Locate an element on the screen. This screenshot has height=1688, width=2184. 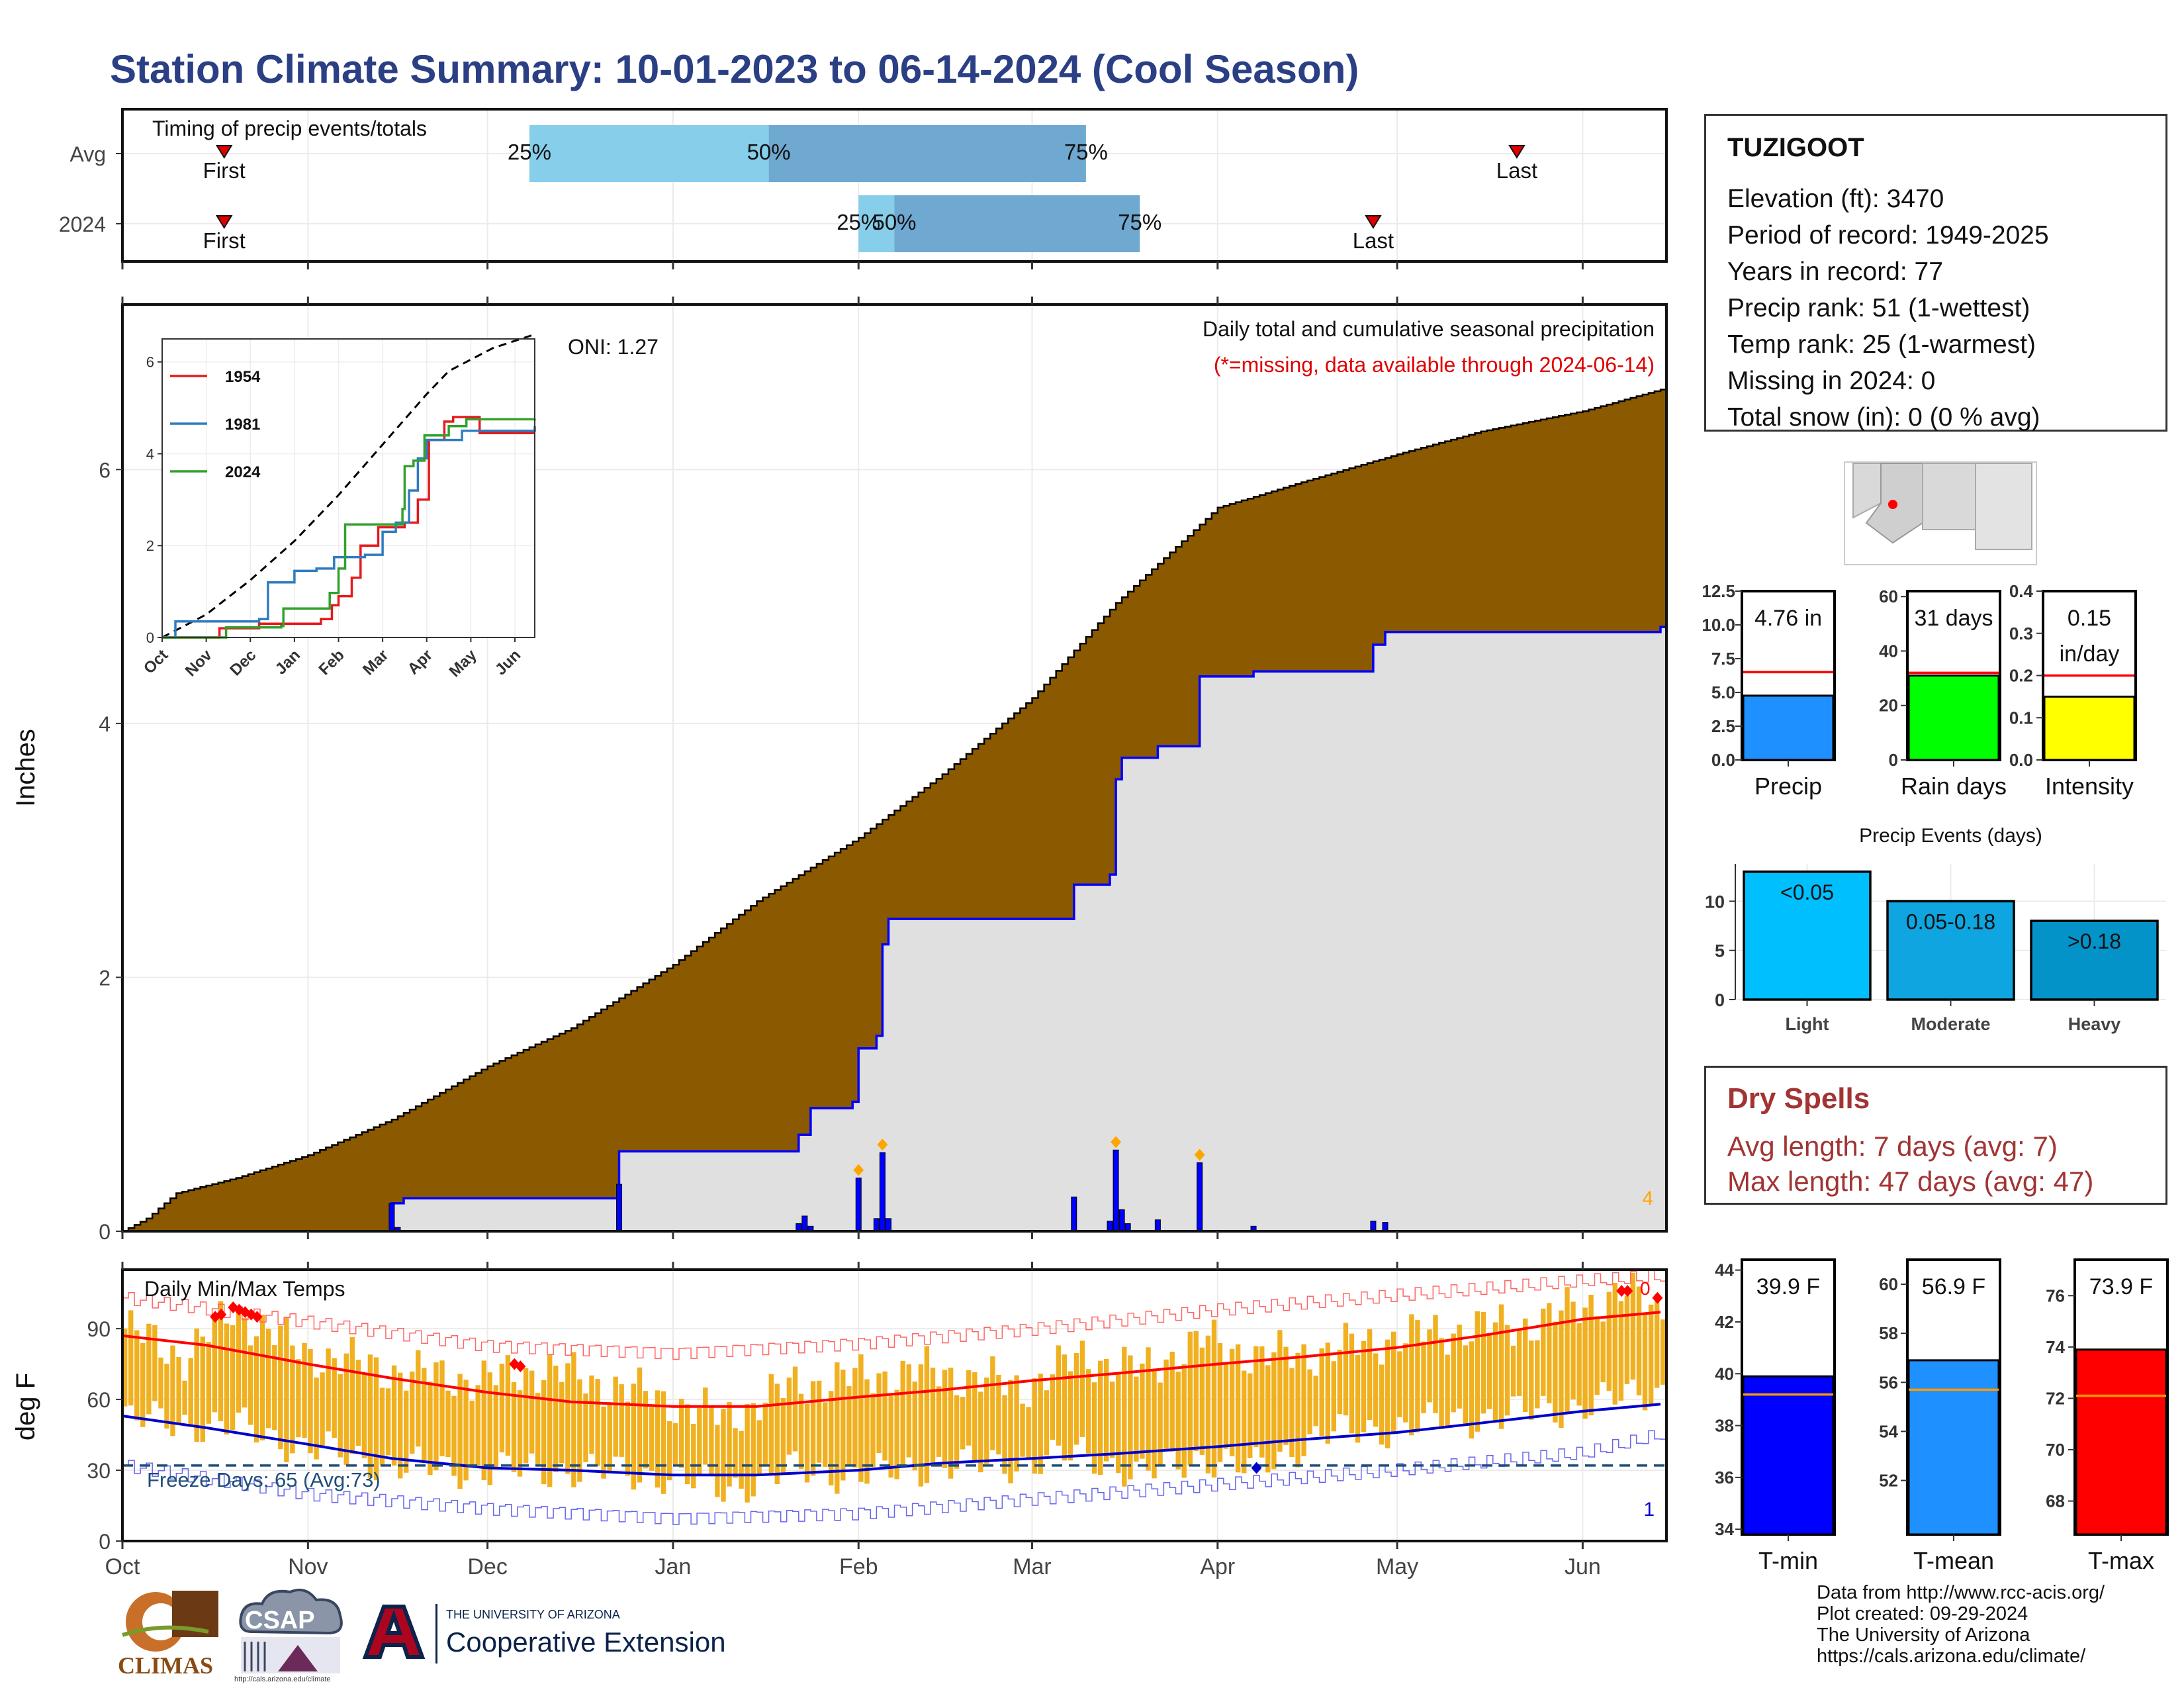
record-count-label: 0 is located at coordinates (1645, 1288).